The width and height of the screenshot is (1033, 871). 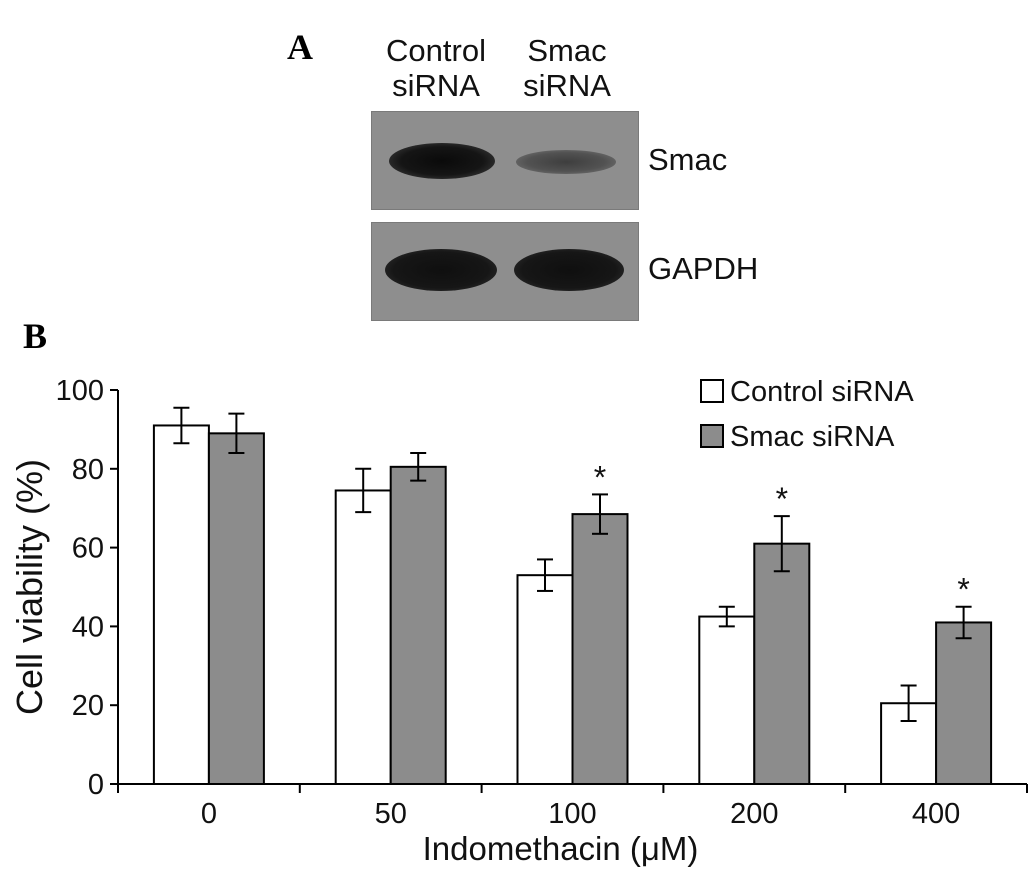 What do you see at coordinates (80, 391) in the screenshot?
I see `y-tick-label: 100` at bounding box center [80, 391].